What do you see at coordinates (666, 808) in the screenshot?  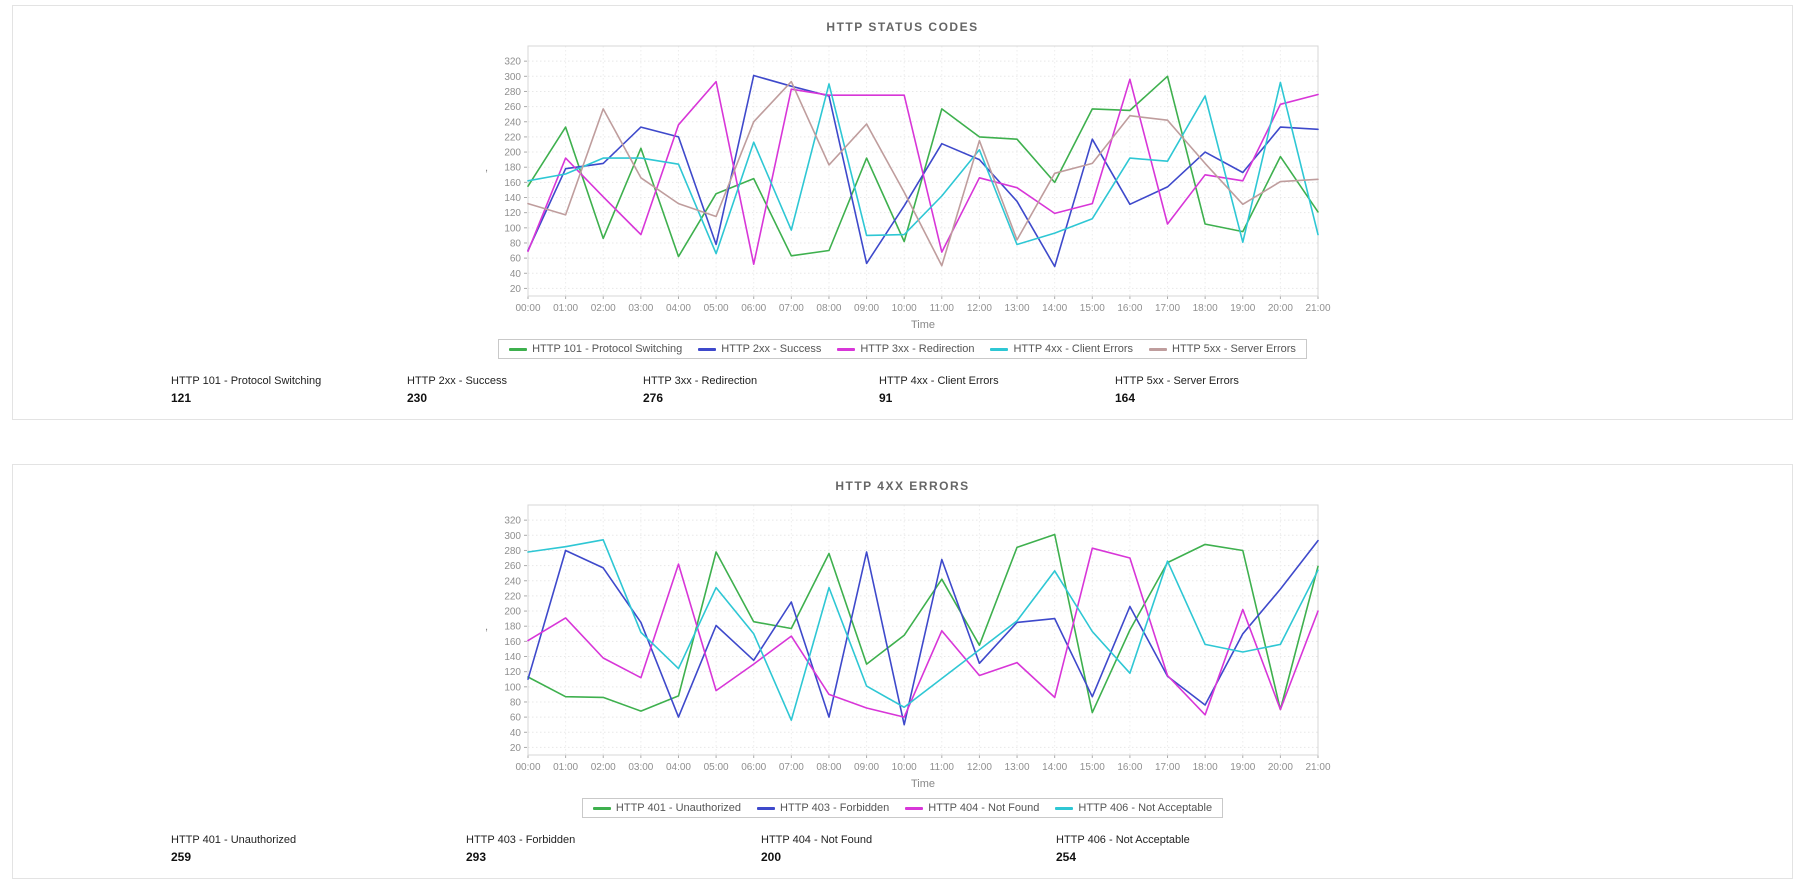 I see `legend-item: HTTP 401 - Unauthorized` at bounding box center [666, 808].